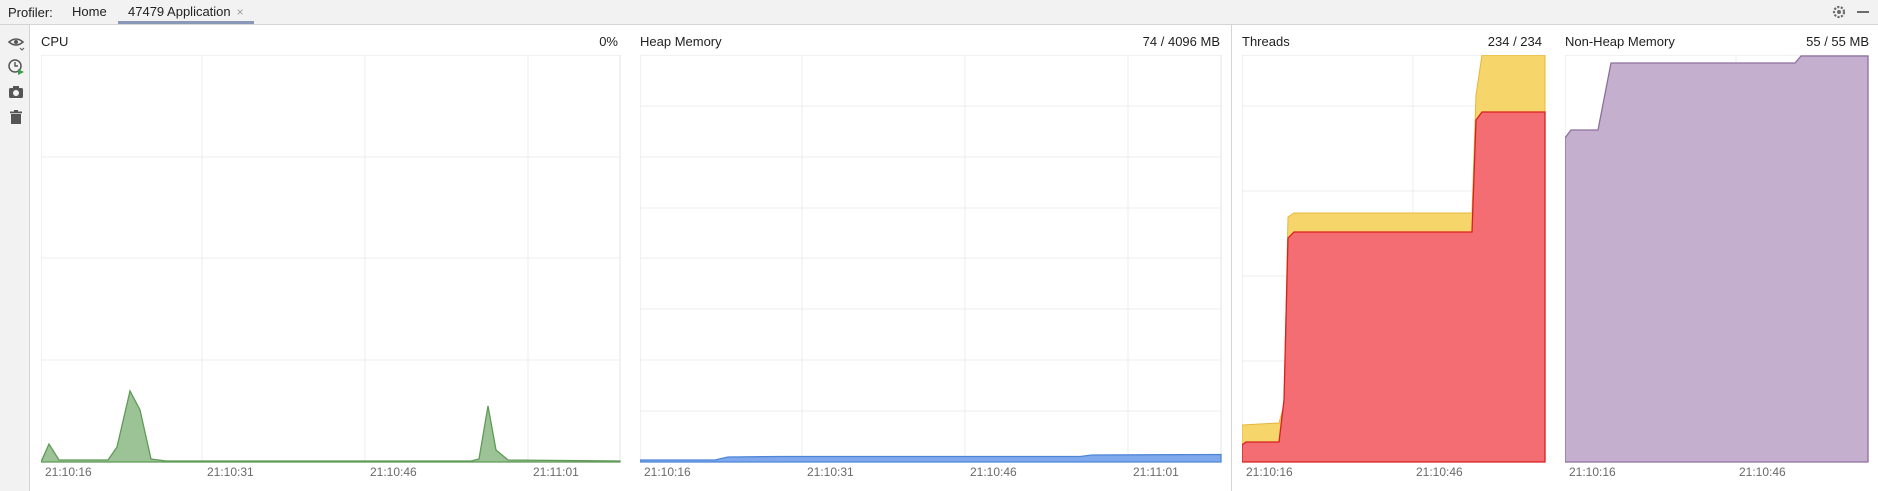 This screenshot has height=491, width=1878. I want to click on cpu-tick-0: 21:10:16, so click(68, 472).